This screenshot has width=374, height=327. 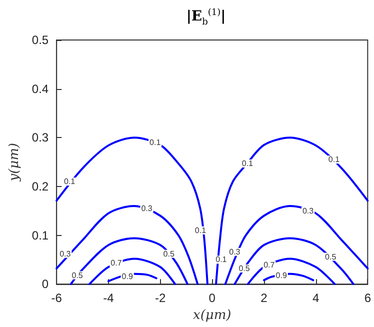 I want to click on x-tick-label: -2, so click(x=160, y=298).